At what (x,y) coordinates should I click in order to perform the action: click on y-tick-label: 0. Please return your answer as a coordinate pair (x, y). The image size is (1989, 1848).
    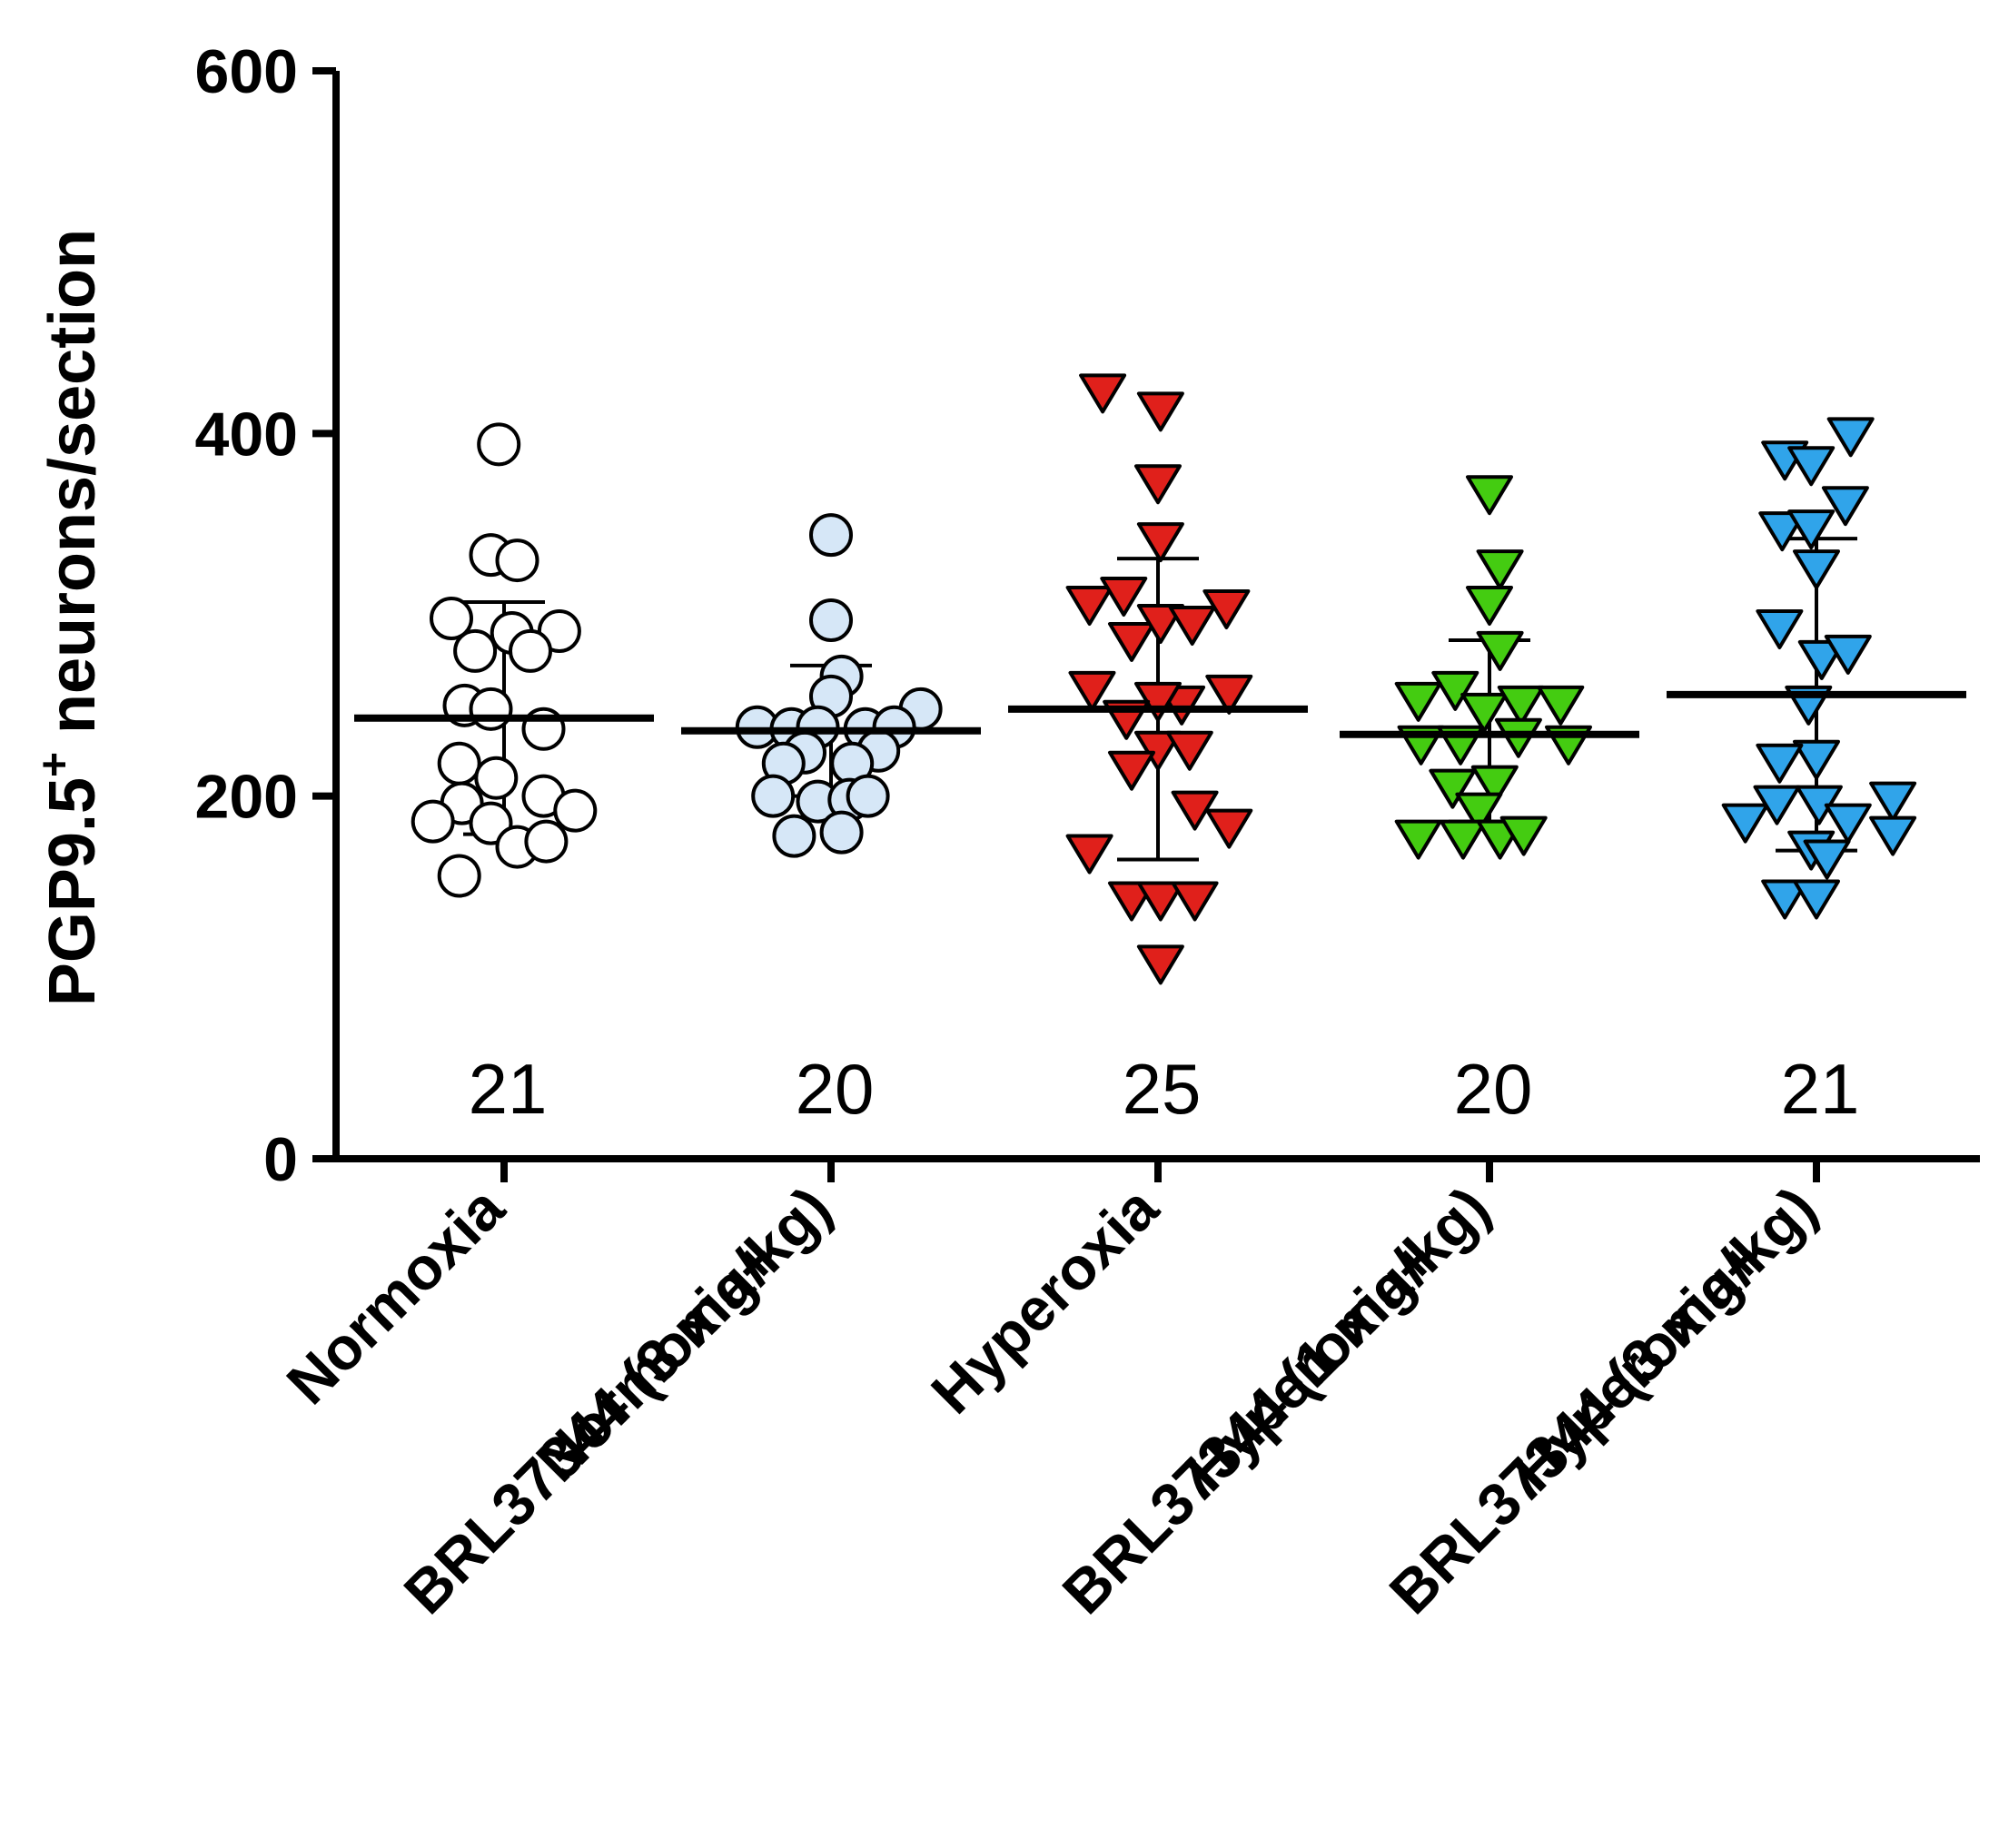
    Looking at the image, I should click on (280, 1160).